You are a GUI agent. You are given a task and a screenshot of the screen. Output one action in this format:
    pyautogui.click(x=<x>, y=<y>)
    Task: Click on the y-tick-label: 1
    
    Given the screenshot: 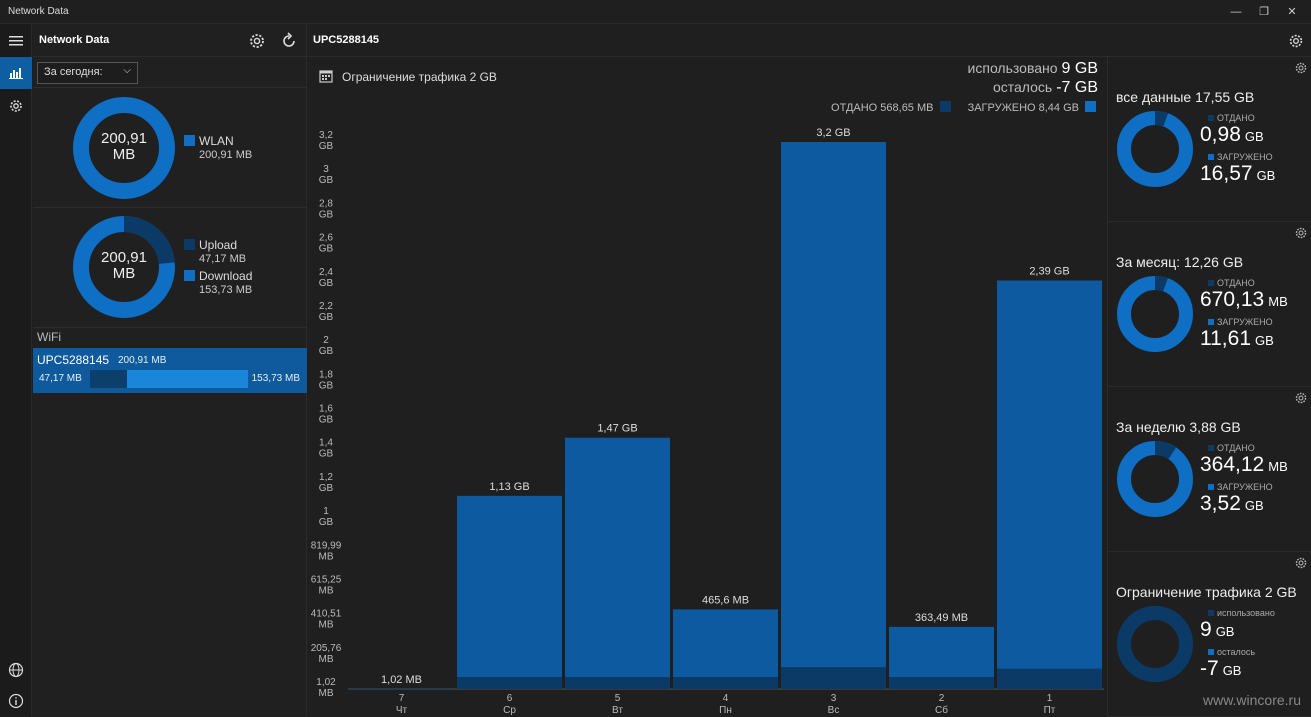 What is the action you would take?
    pyautogui.click(x=326, y=511)
    